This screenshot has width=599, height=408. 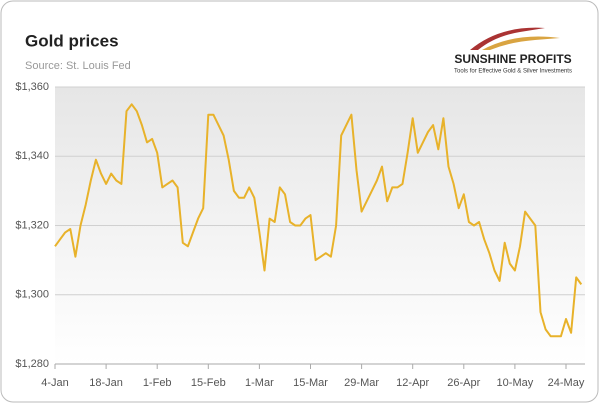 What do you see at coordinates (361, 383) in the screenshot?
I see `x-tick-label: 29-Mar` at bounding box center [361, 383].